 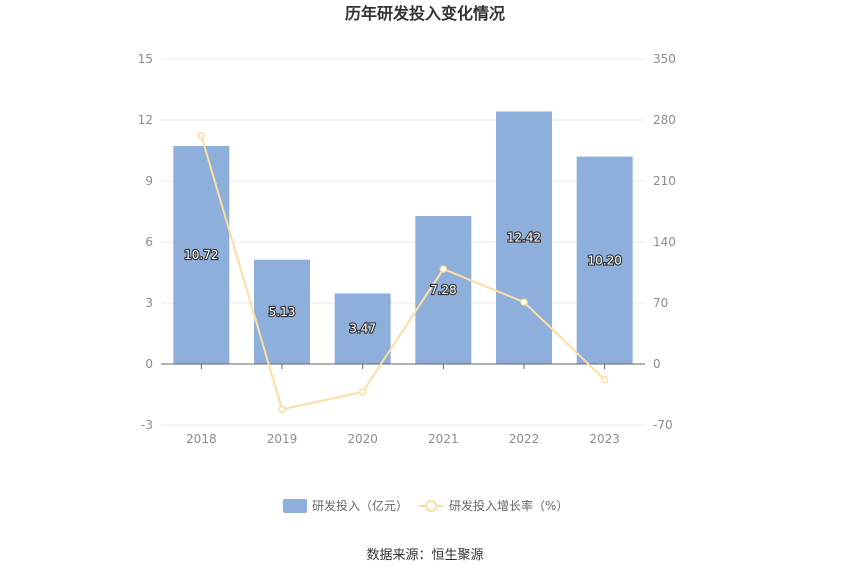 I want to click on bar-2022, so click(x=524, y=238).